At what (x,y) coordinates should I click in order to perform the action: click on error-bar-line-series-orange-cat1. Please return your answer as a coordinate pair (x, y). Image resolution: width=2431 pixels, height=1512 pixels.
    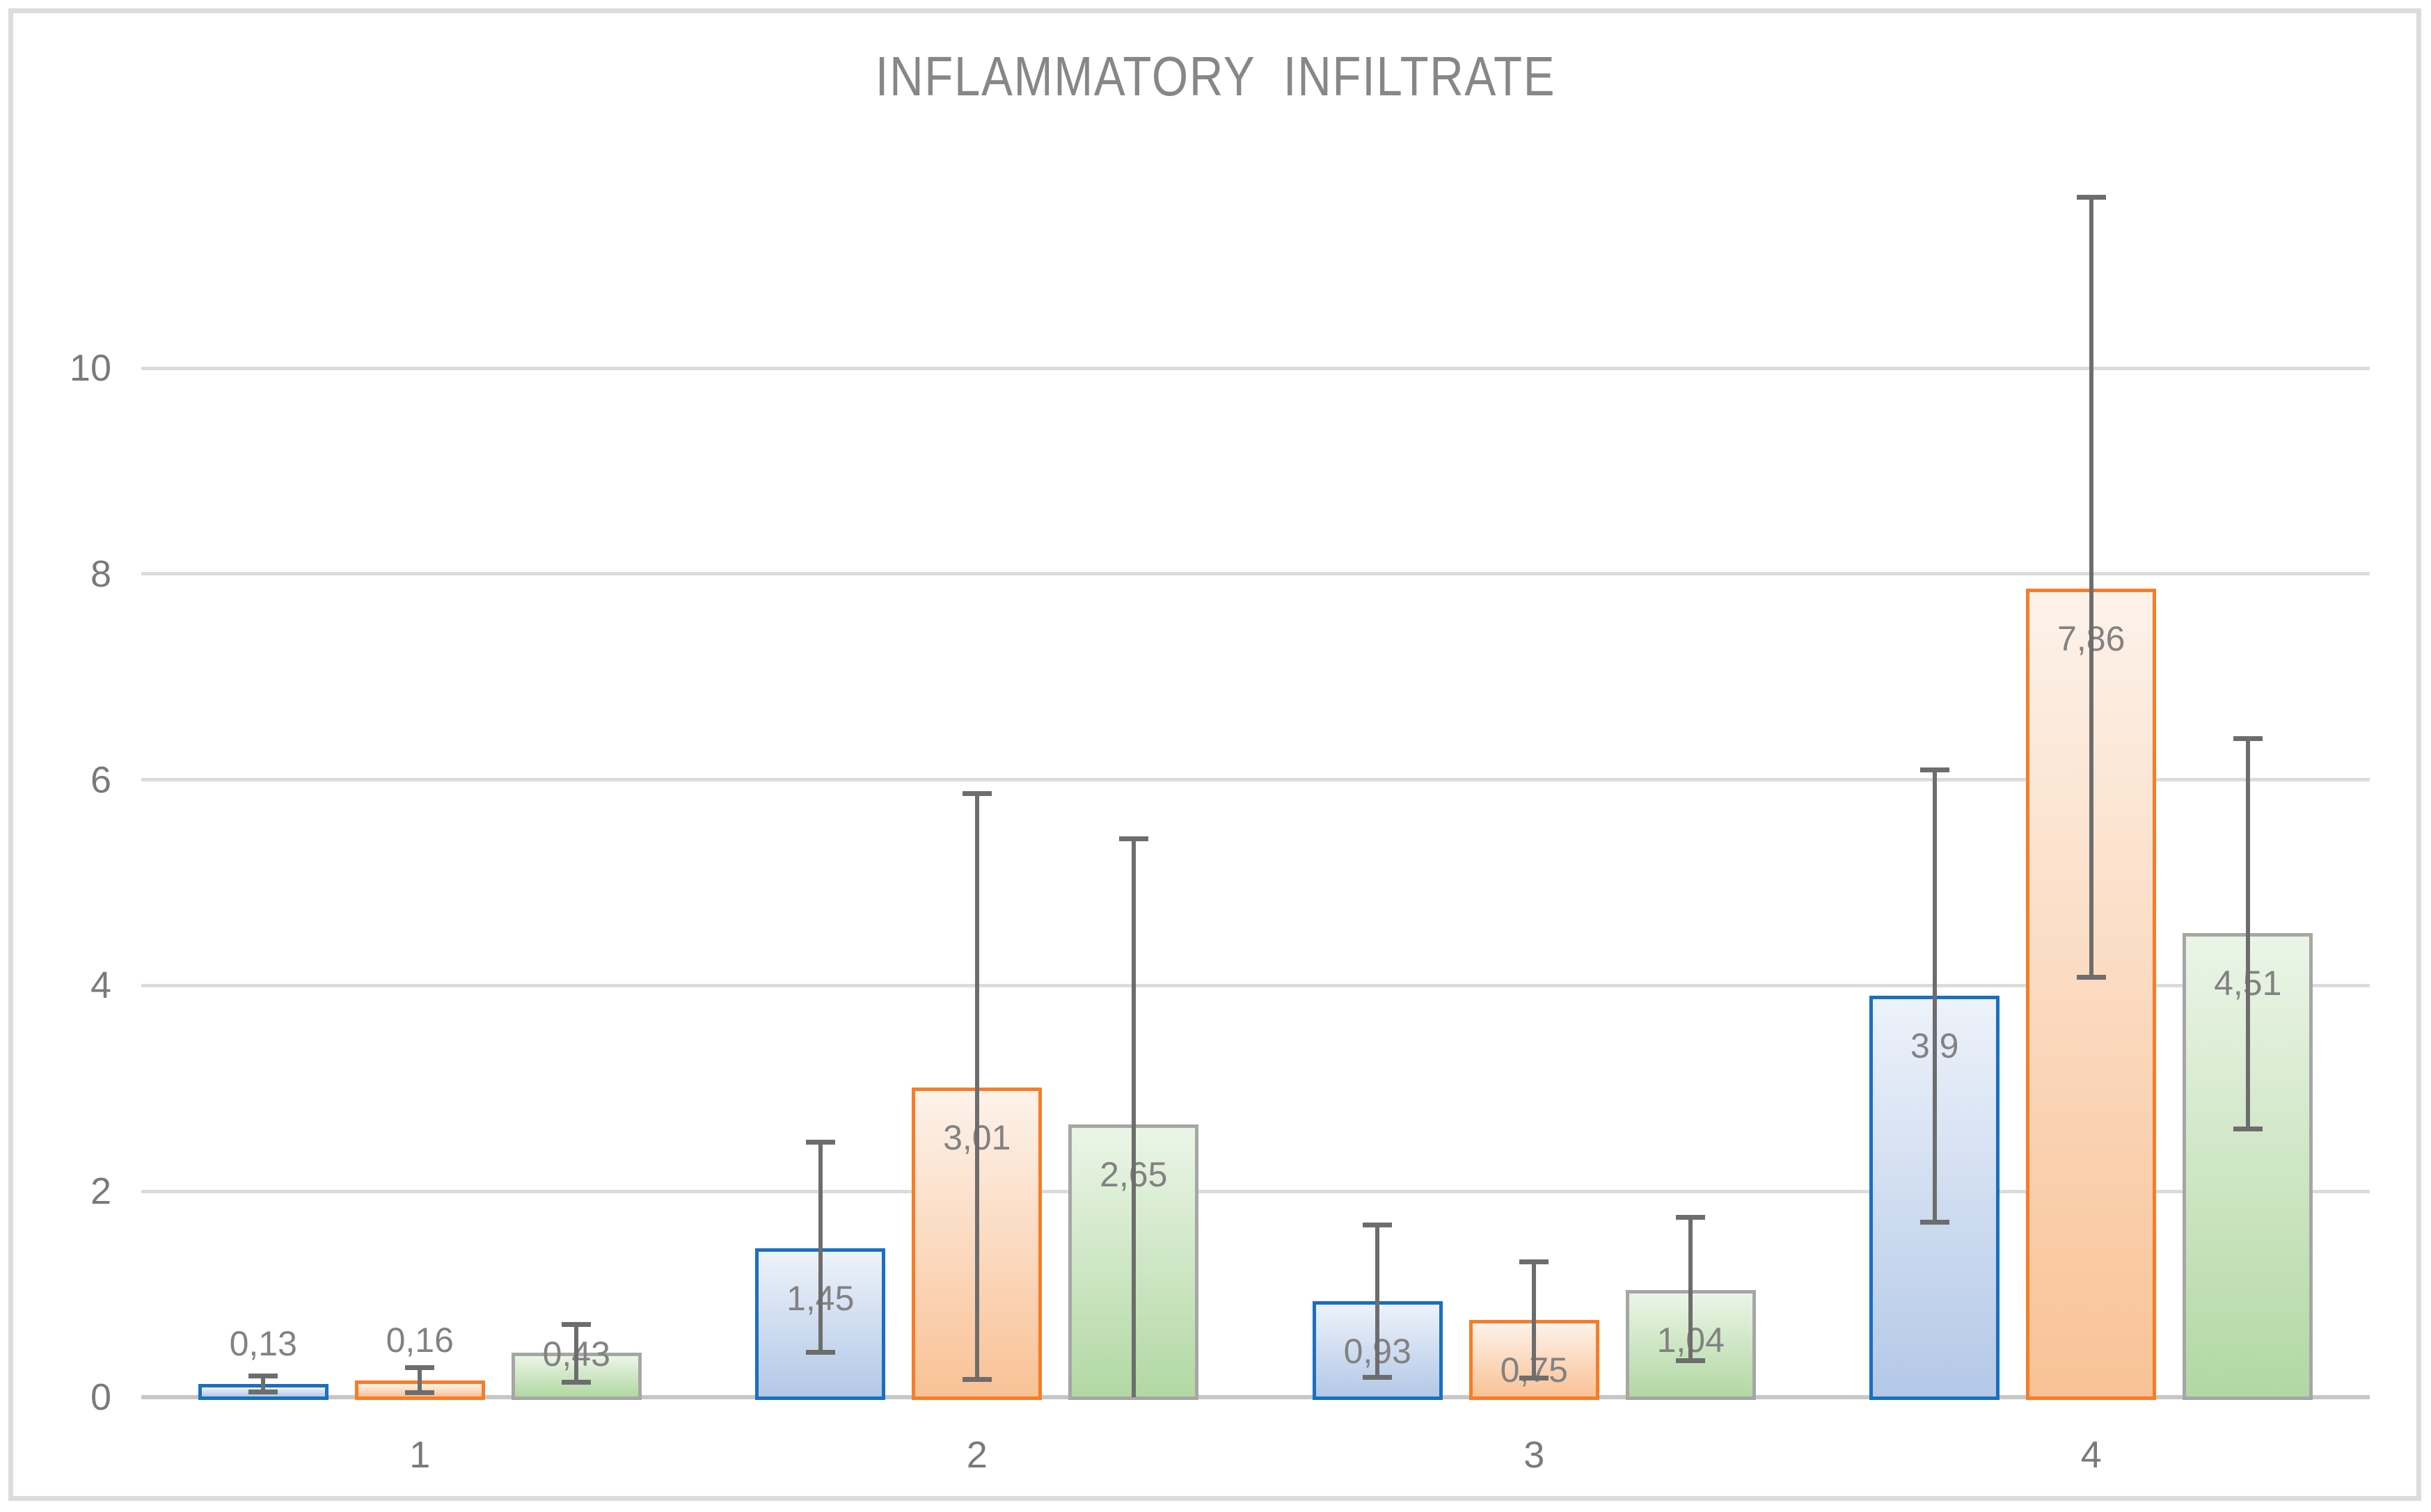
    Looking at the image, I should click on (420, 1380).